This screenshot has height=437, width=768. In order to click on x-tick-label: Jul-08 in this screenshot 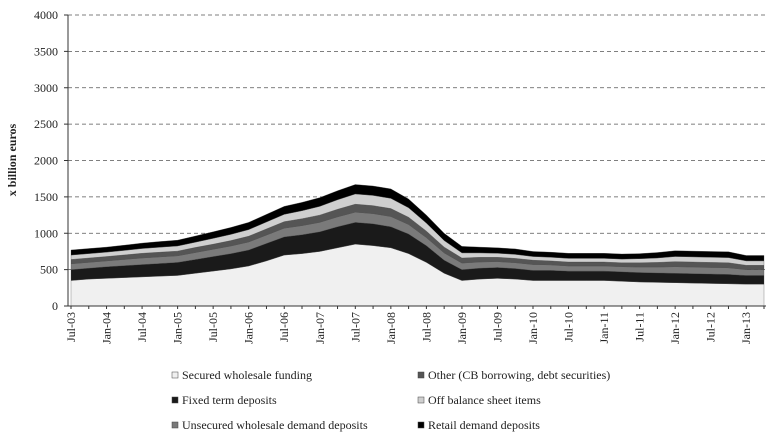, I will do `click(426, 327)`.